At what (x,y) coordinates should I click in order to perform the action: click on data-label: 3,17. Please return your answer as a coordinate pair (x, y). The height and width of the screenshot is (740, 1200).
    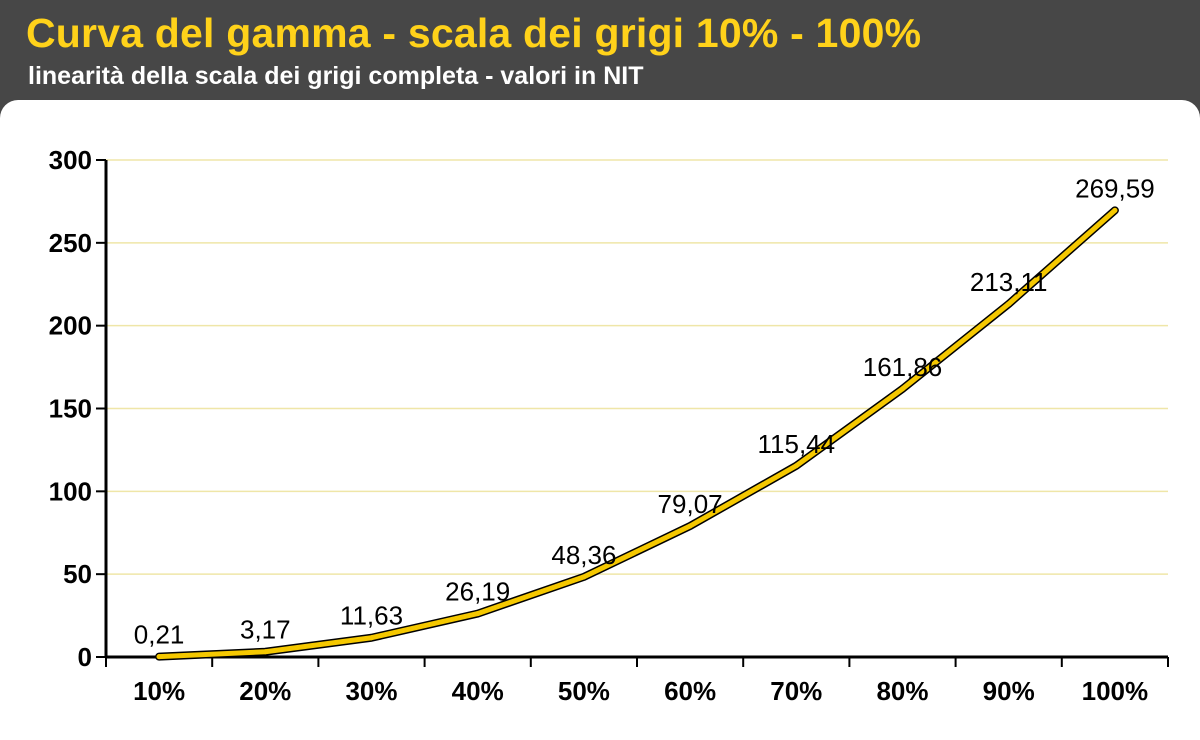
    Looking at the image, I should click on (265, 630).